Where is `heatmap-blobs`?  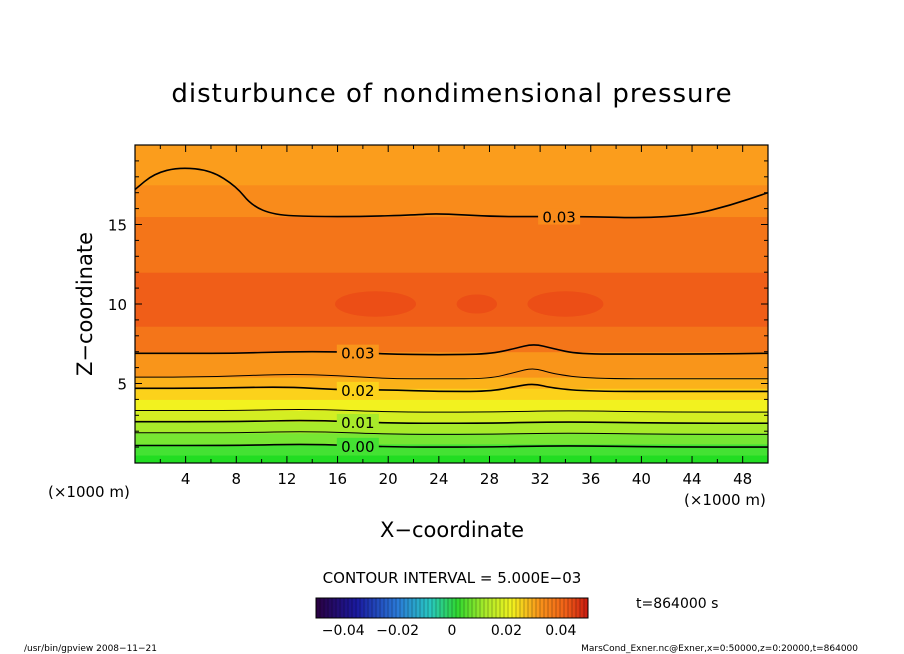
heatmap-blobs is located at coordinates (469, 304).